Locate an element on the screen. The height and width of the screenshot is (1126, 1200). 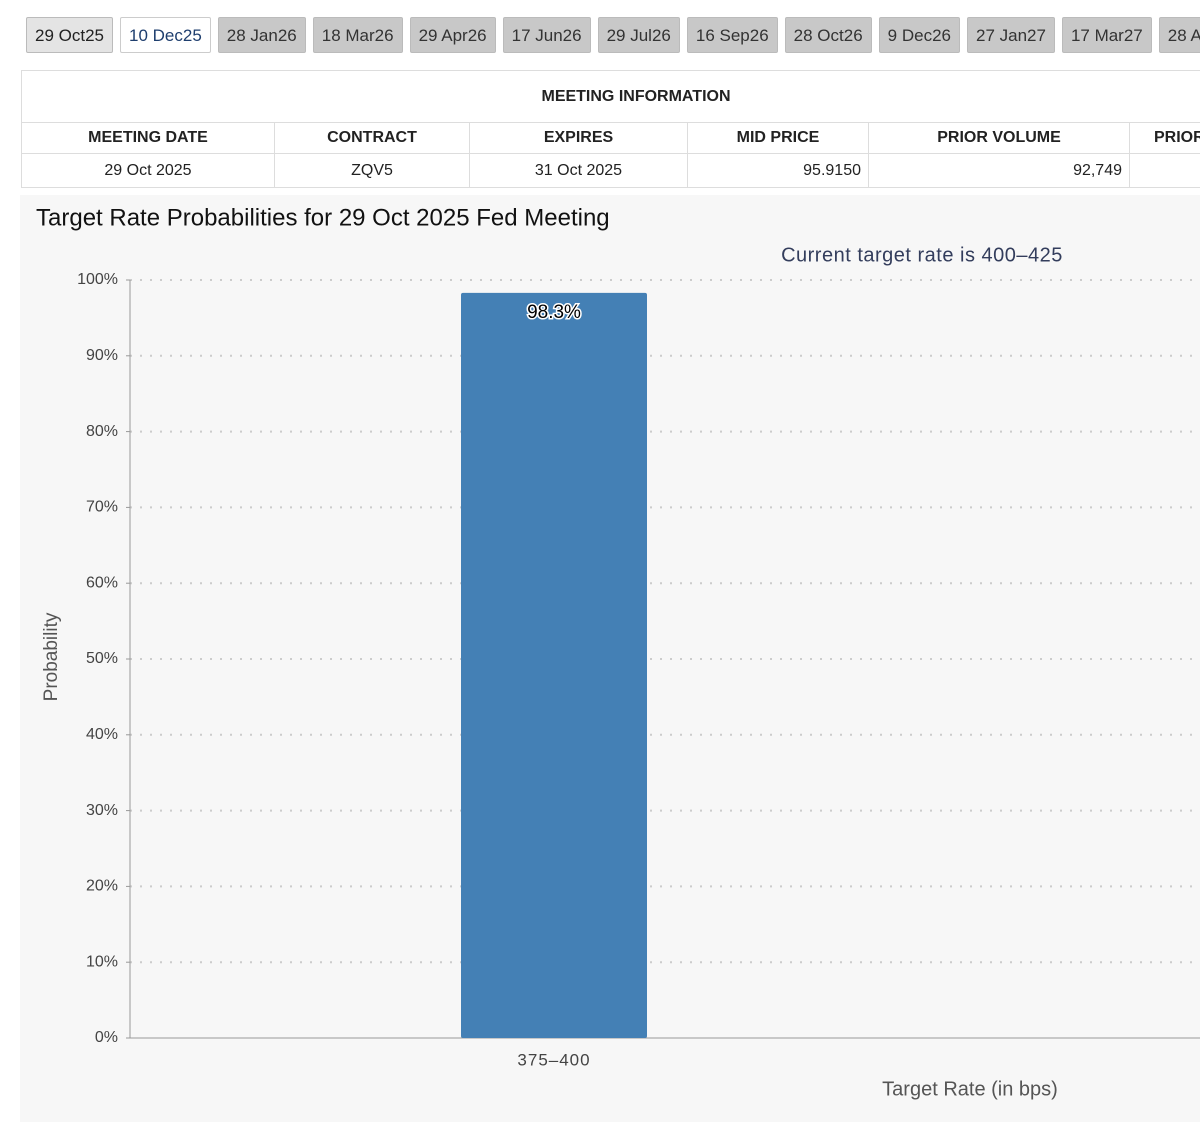
y-axis-title: Probability is located at coordinates (51, 656).